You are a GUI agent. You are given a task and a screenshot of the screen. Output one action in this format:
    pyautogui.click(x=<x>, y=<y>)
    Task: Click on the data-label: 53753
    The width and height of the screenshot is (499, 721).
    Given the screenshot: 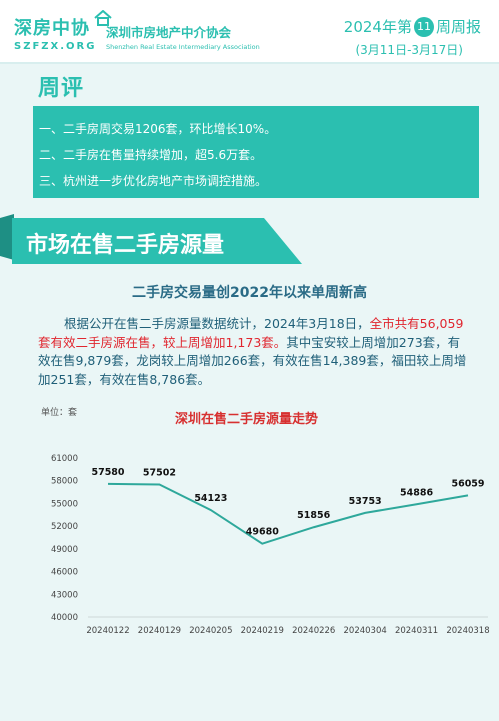 What is the action you would take?
    pyautogui.click(x=365, y=501)
    